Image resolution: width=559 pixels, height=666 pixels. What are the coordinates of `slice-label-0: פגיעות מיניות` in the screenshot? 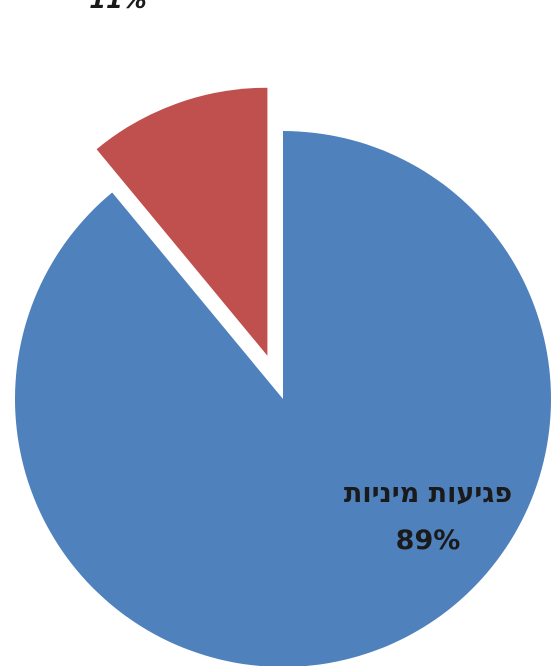 It's located at (428, 493).